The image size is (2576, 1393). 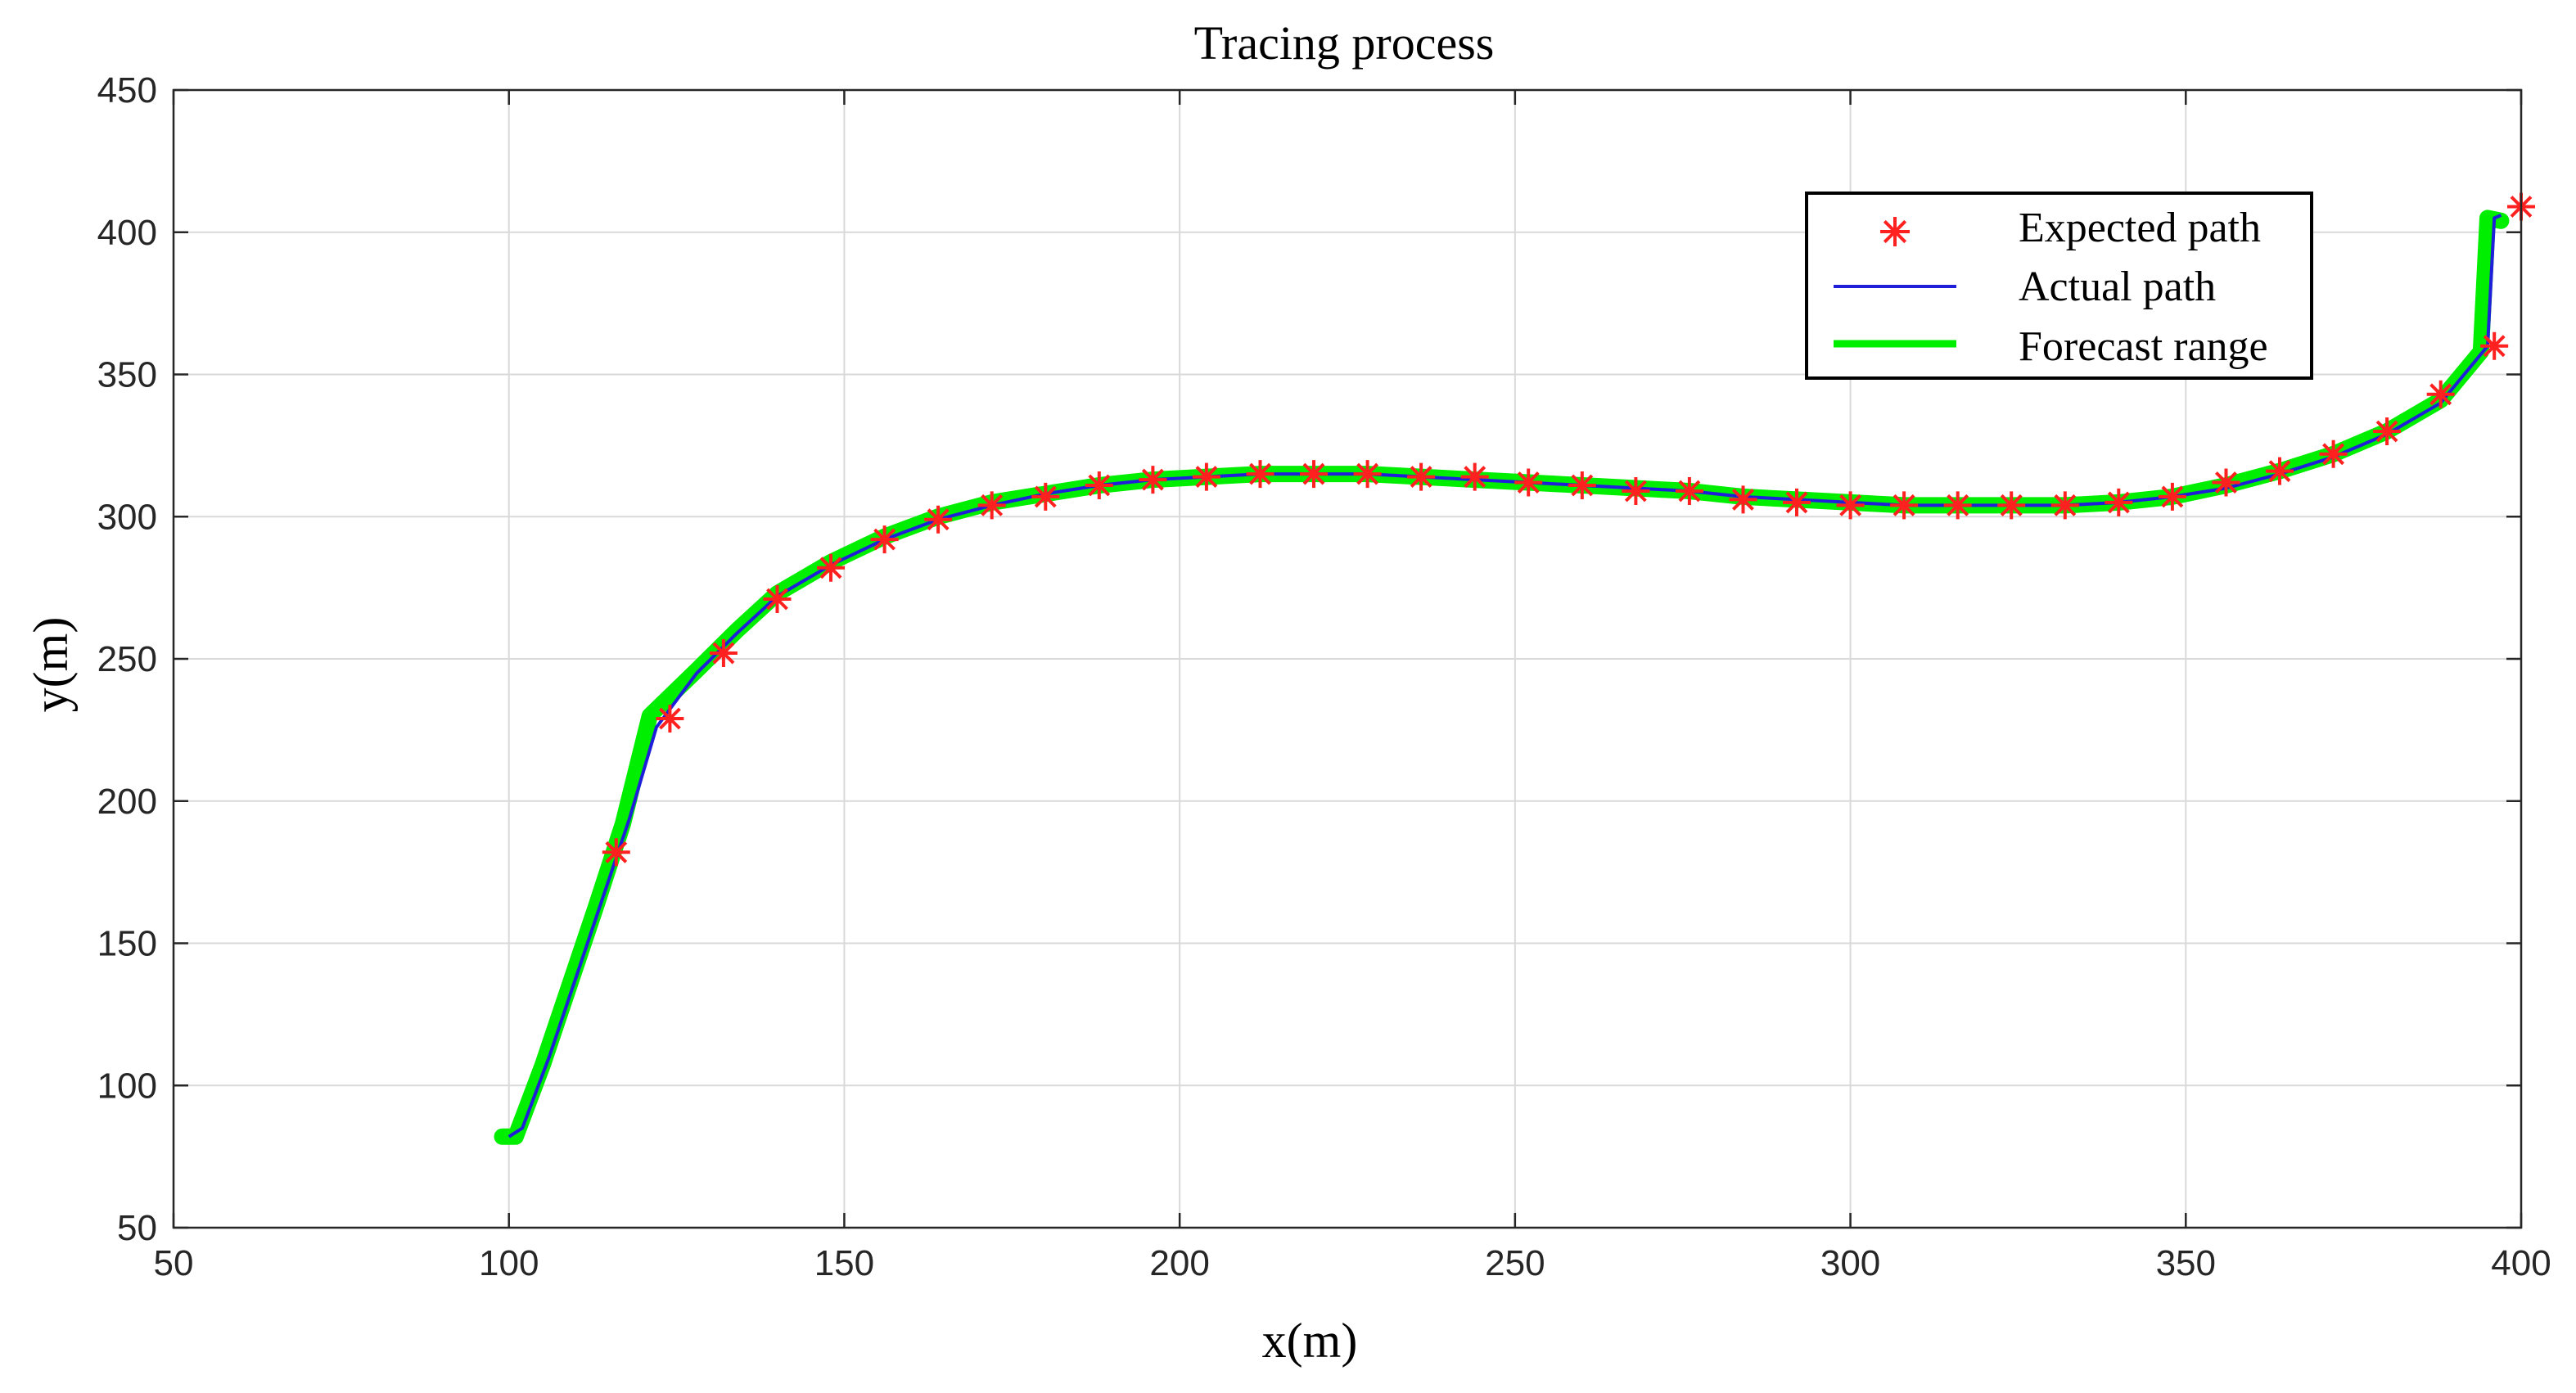 I want to click on chart-title: Tracing process, so click(x=1344, y=43).